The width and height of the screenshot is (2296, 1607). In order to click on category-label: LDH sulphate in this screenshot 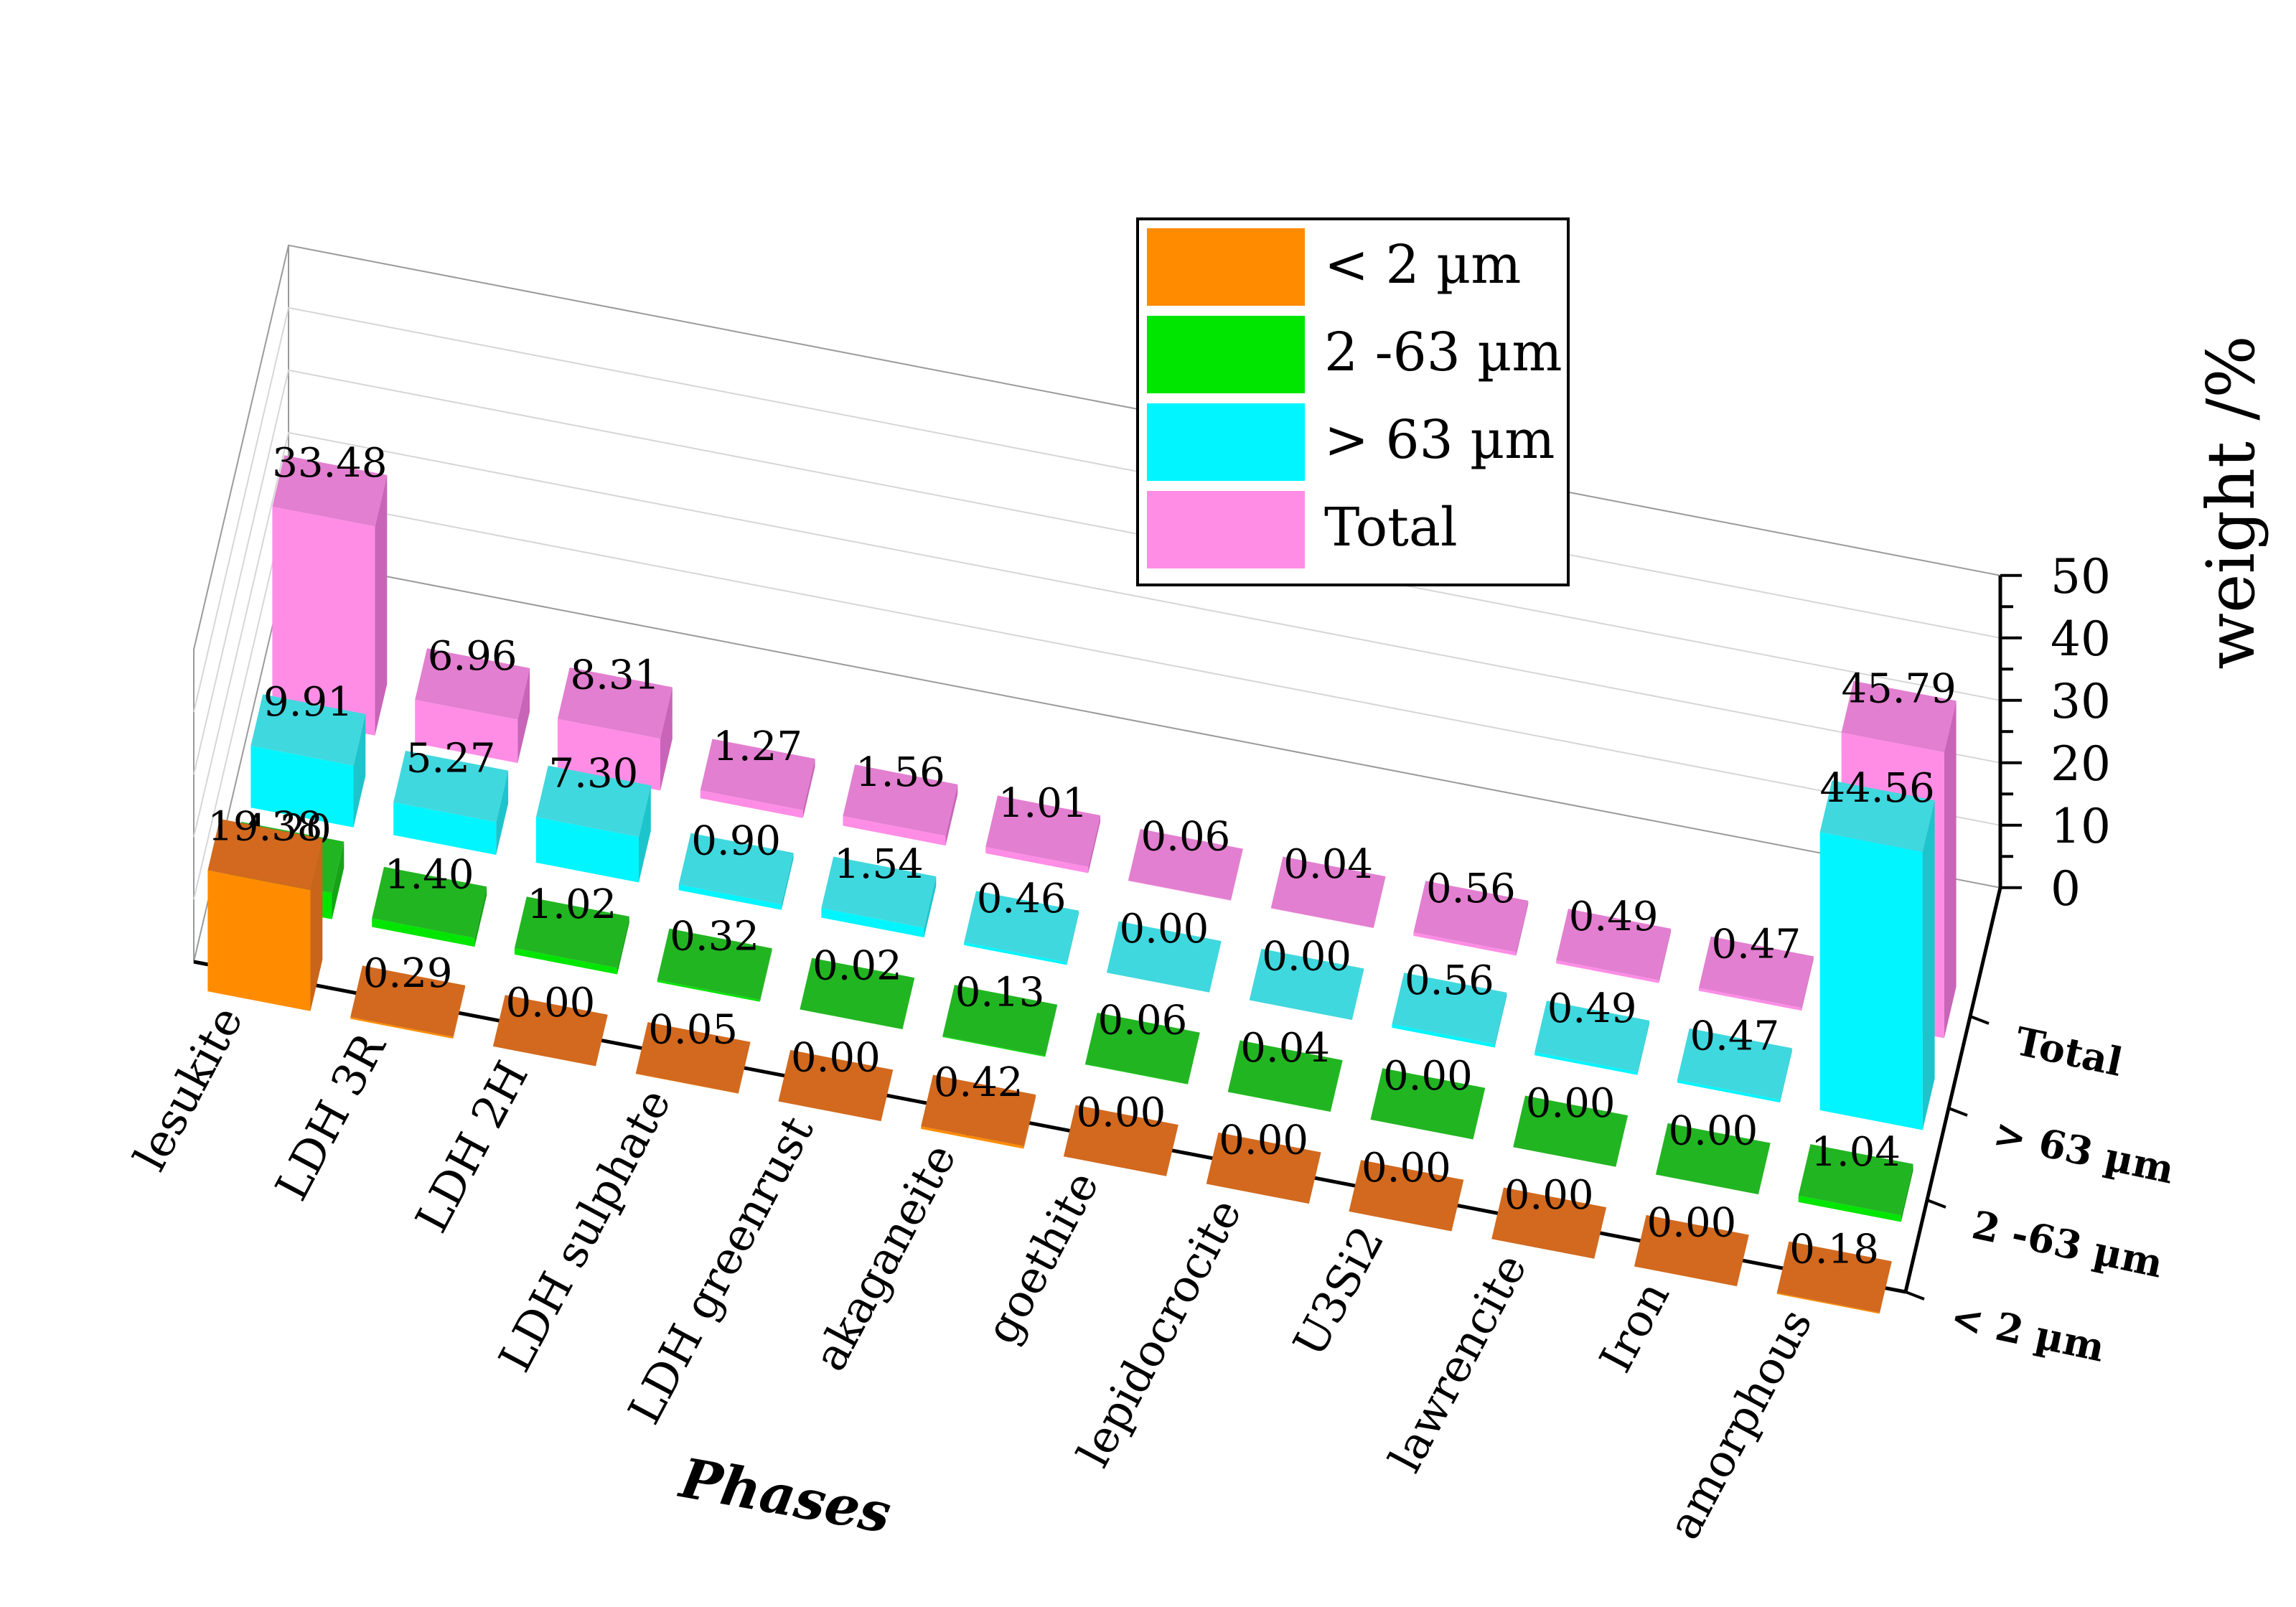, I will do `click(584, 1230)`.